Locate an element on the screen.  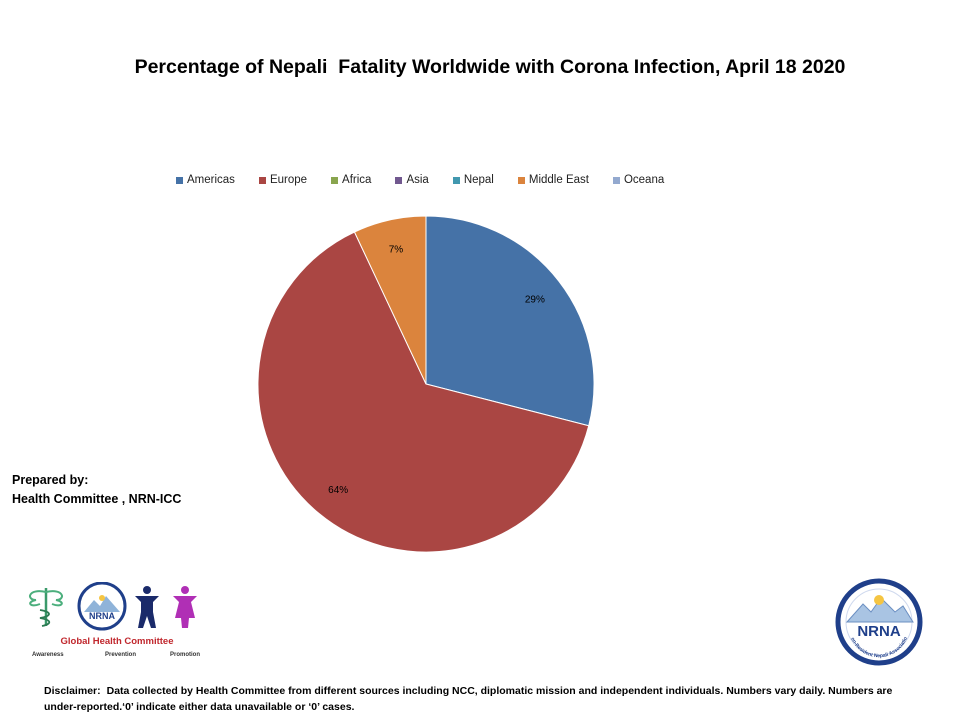
person-icon-female is located at coordinates (185, 607).